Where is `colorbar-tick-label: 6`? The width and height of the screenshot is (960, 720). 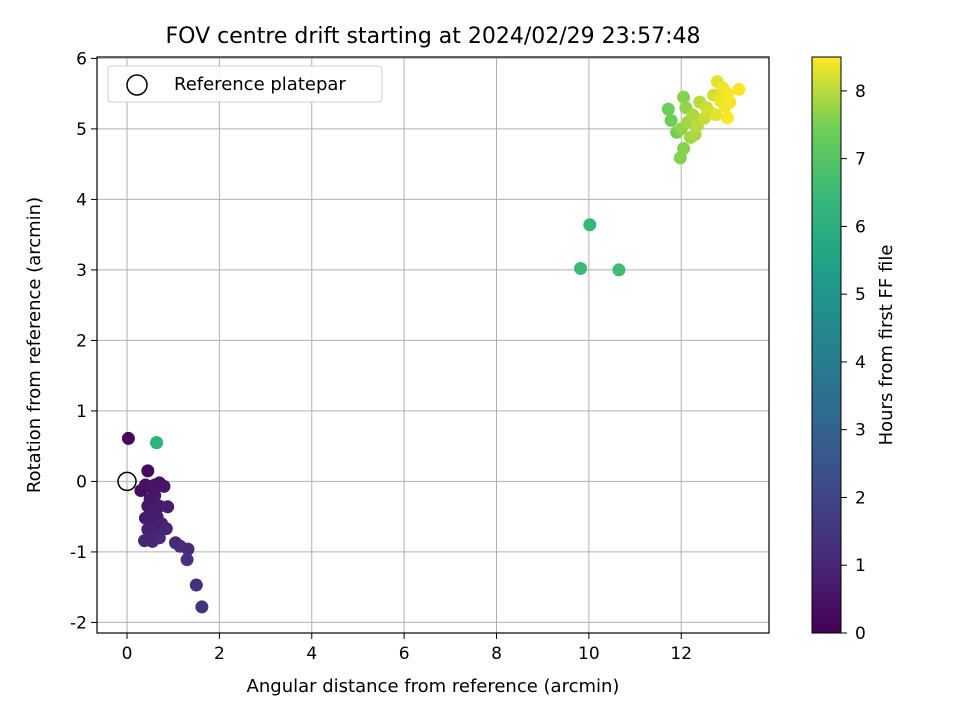
colorbar-tick-label: 6 is located at coordinates (860, 227).